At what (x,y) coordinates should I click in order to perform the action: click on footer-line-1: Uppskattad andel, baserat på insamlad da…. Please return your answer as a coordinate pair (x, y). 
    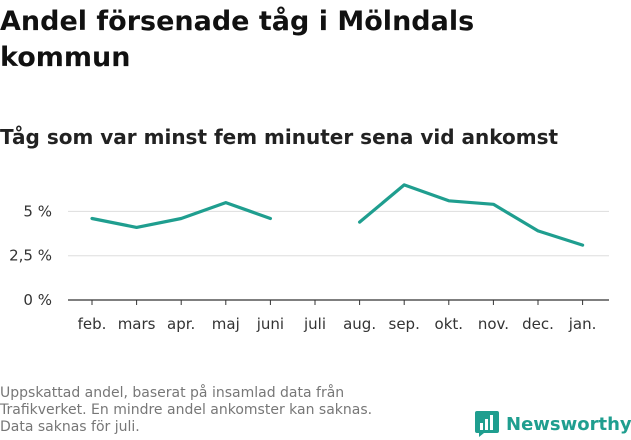
    Looking at the image, I should click on (172, 393).